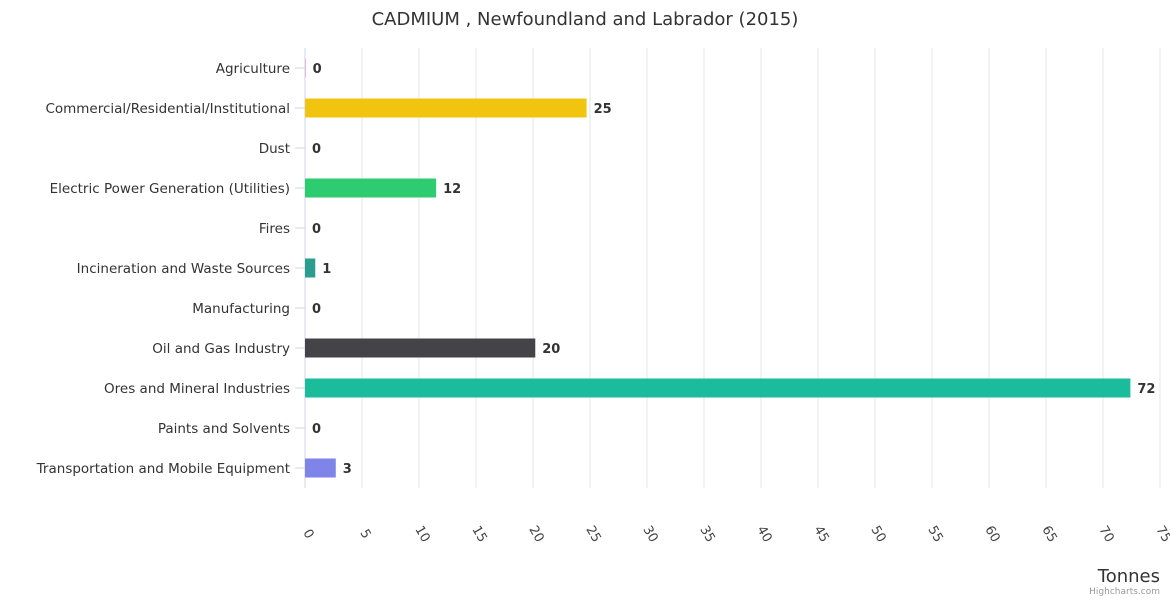 The width and height of the screenshot is (1170, 600). Describe the element at coordinates (991, 534) in the screenshot. I see `x-tick-label: 60` at that location.